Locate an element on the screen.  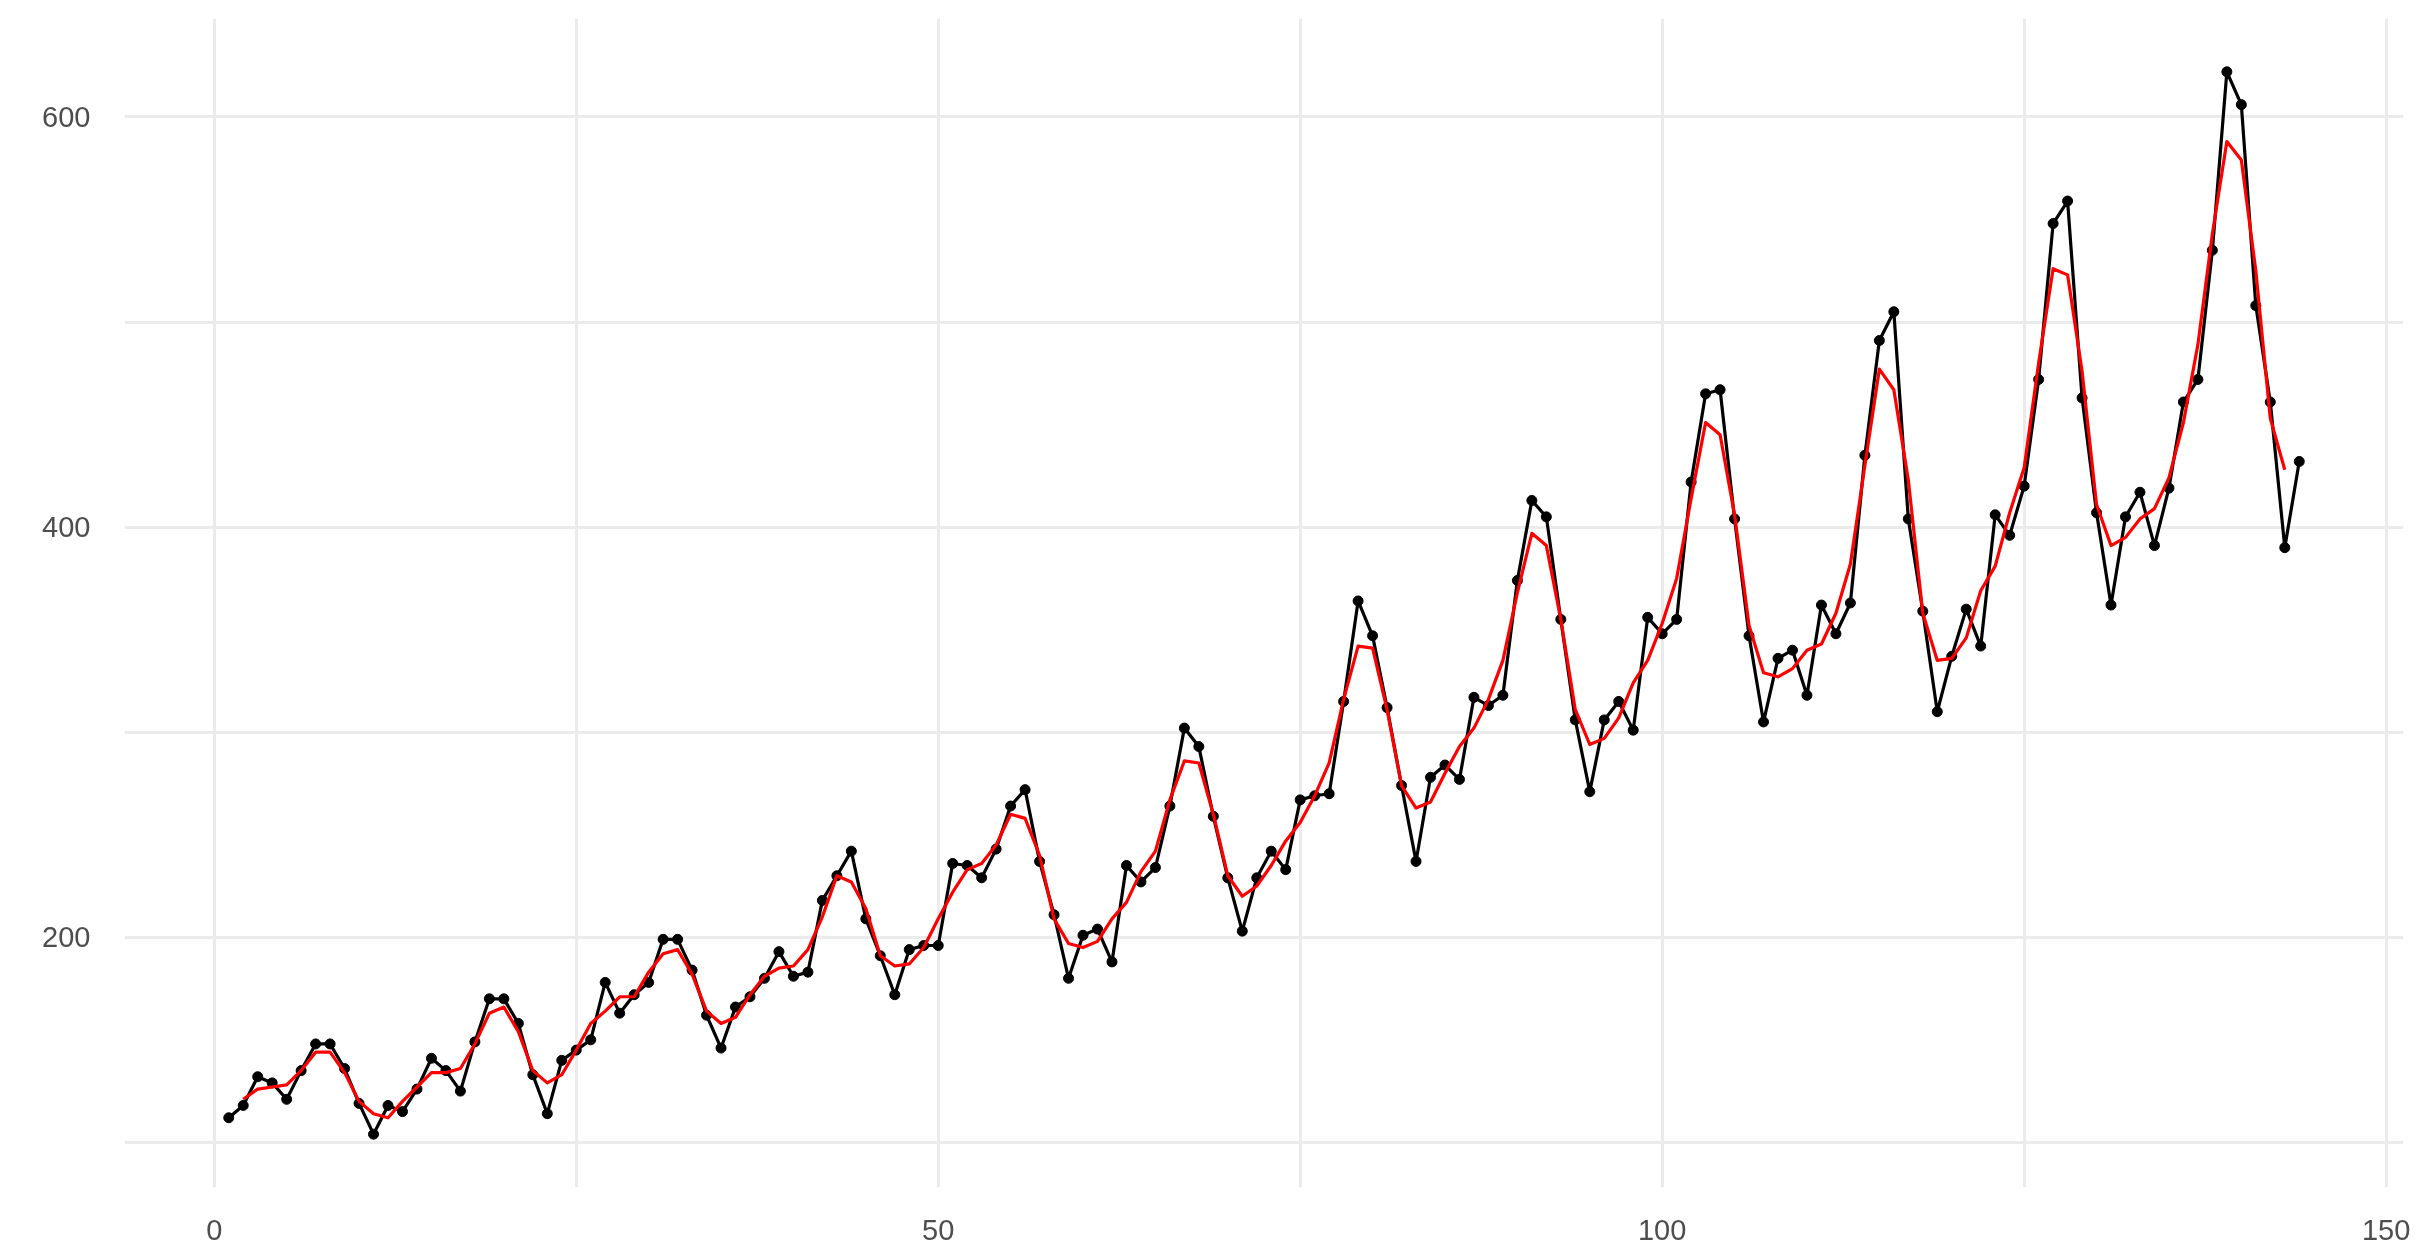
y-tick-label: 400 is located at coordinates (66, 527).